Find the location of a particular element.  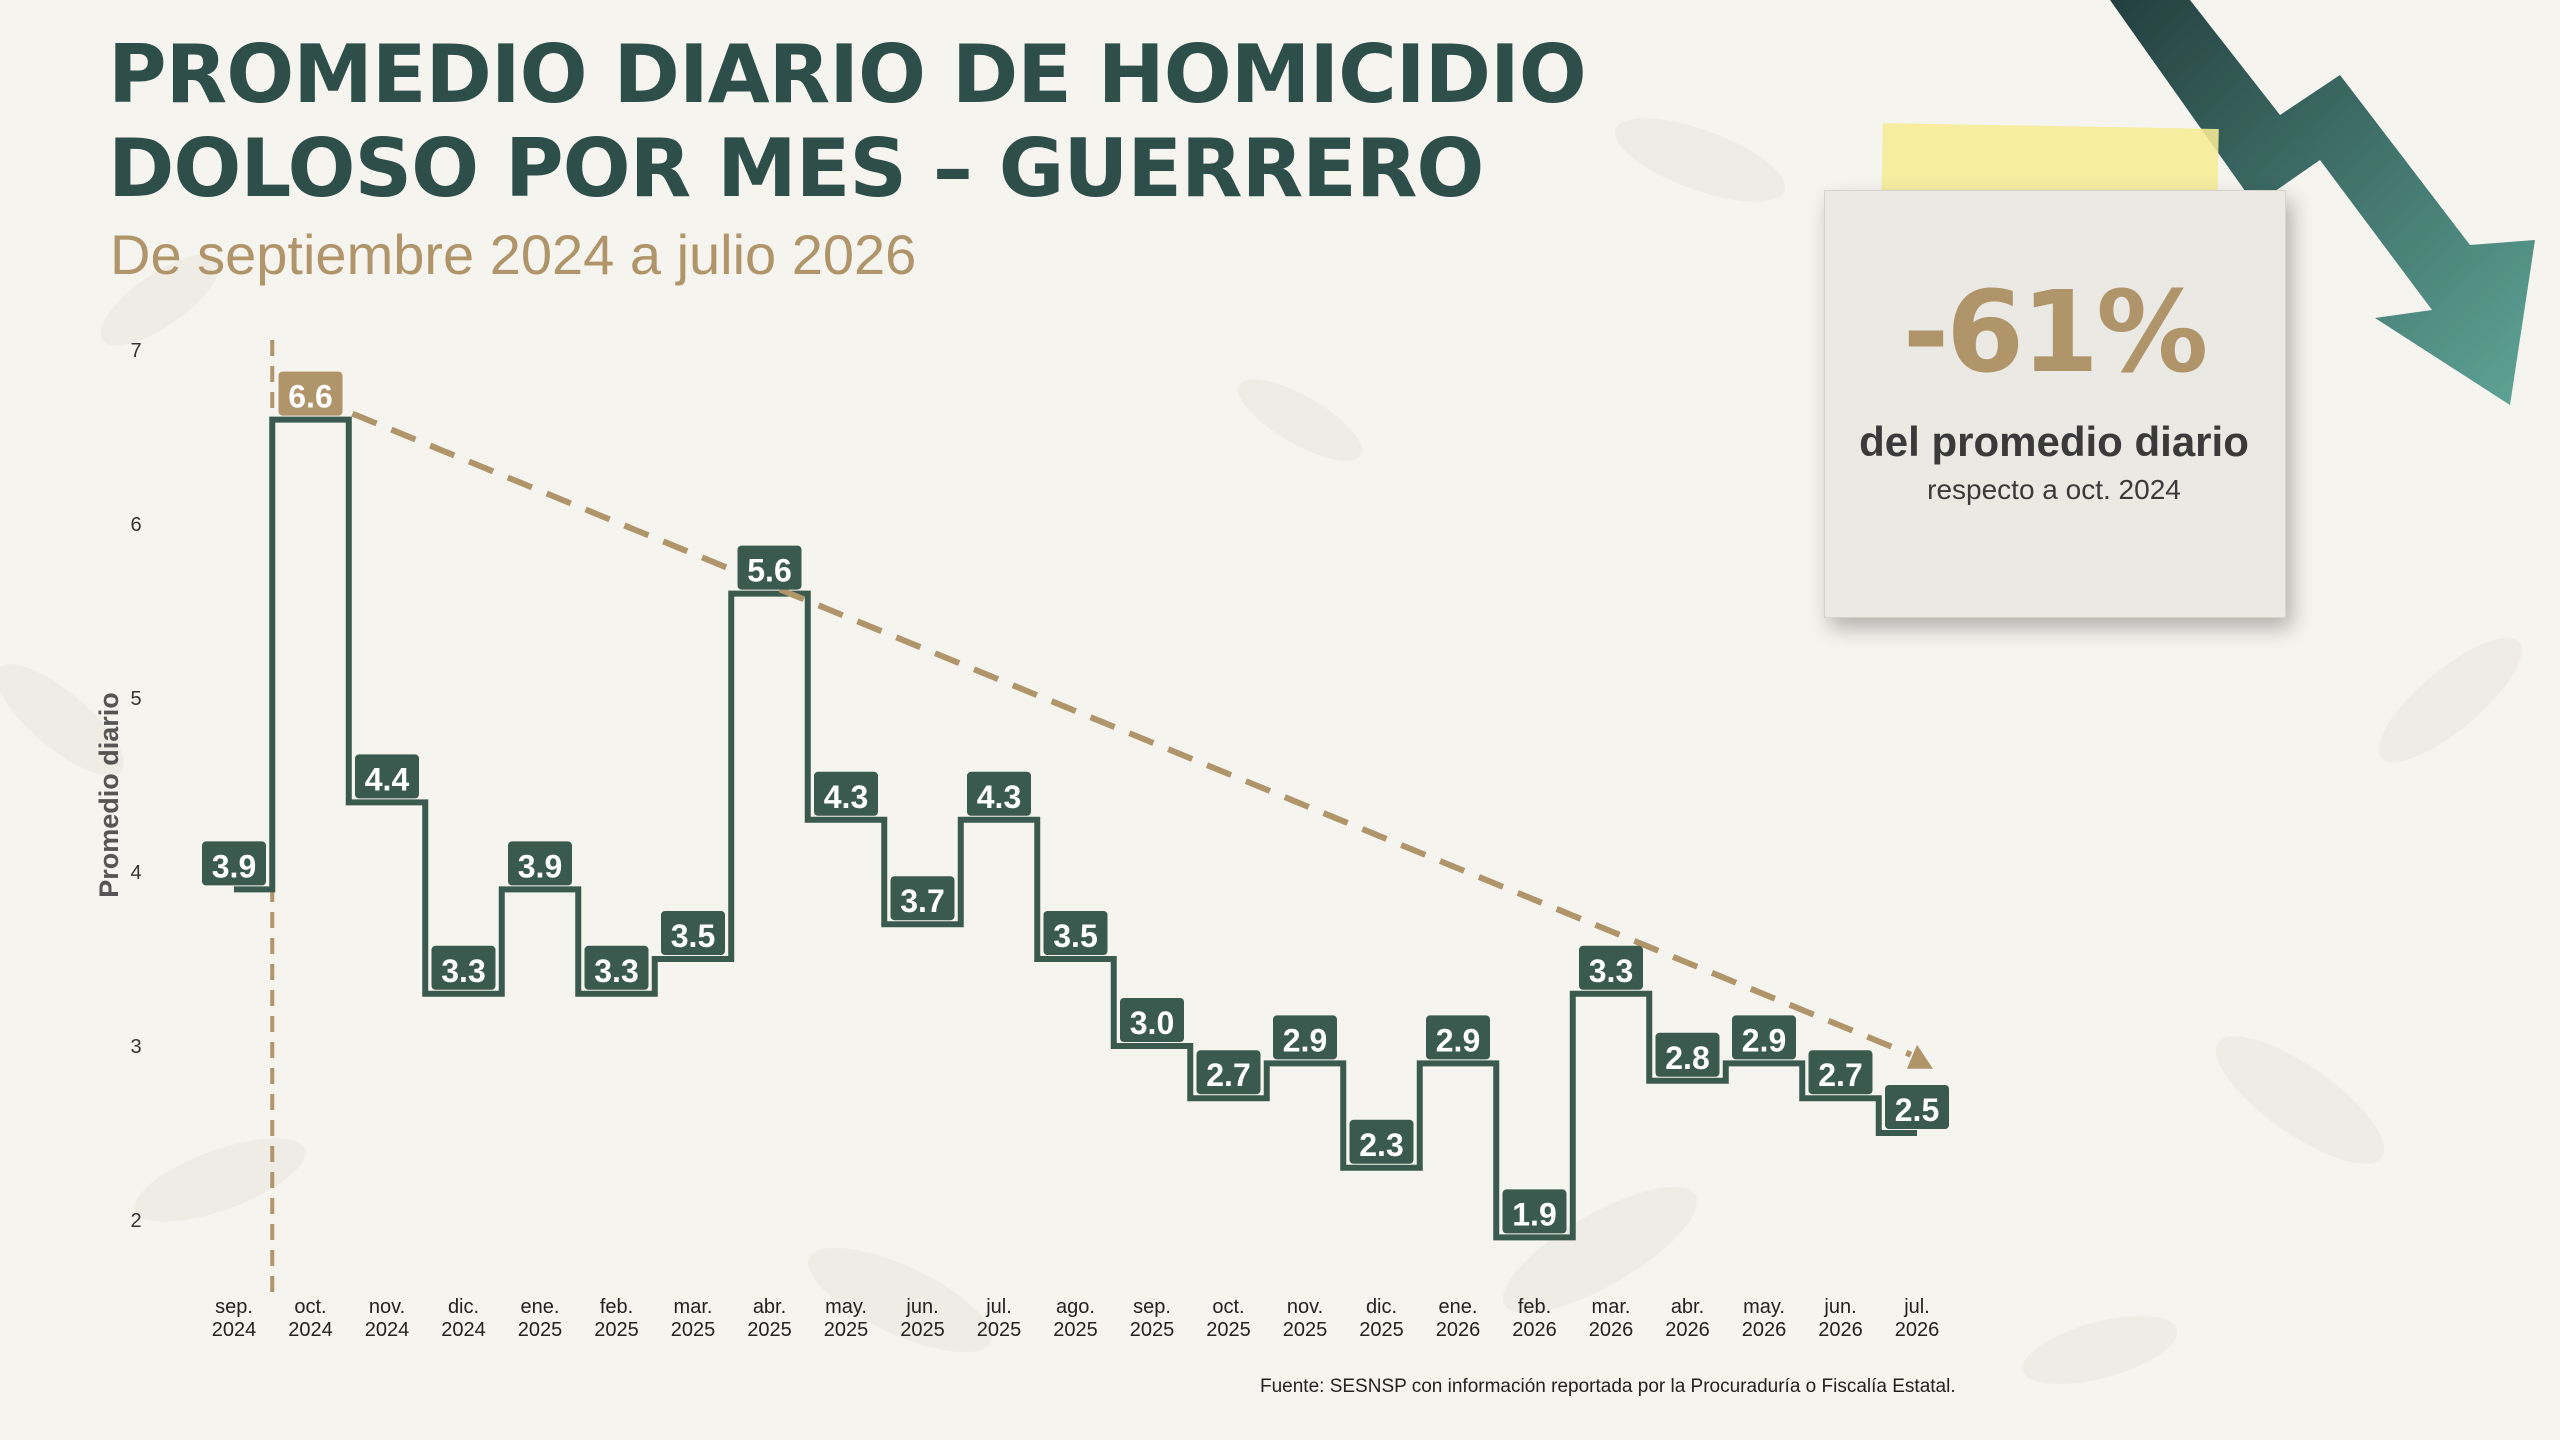

page-subtitle: De septiembre 2024 a julio 2026 is located at coordinates (513, 254).